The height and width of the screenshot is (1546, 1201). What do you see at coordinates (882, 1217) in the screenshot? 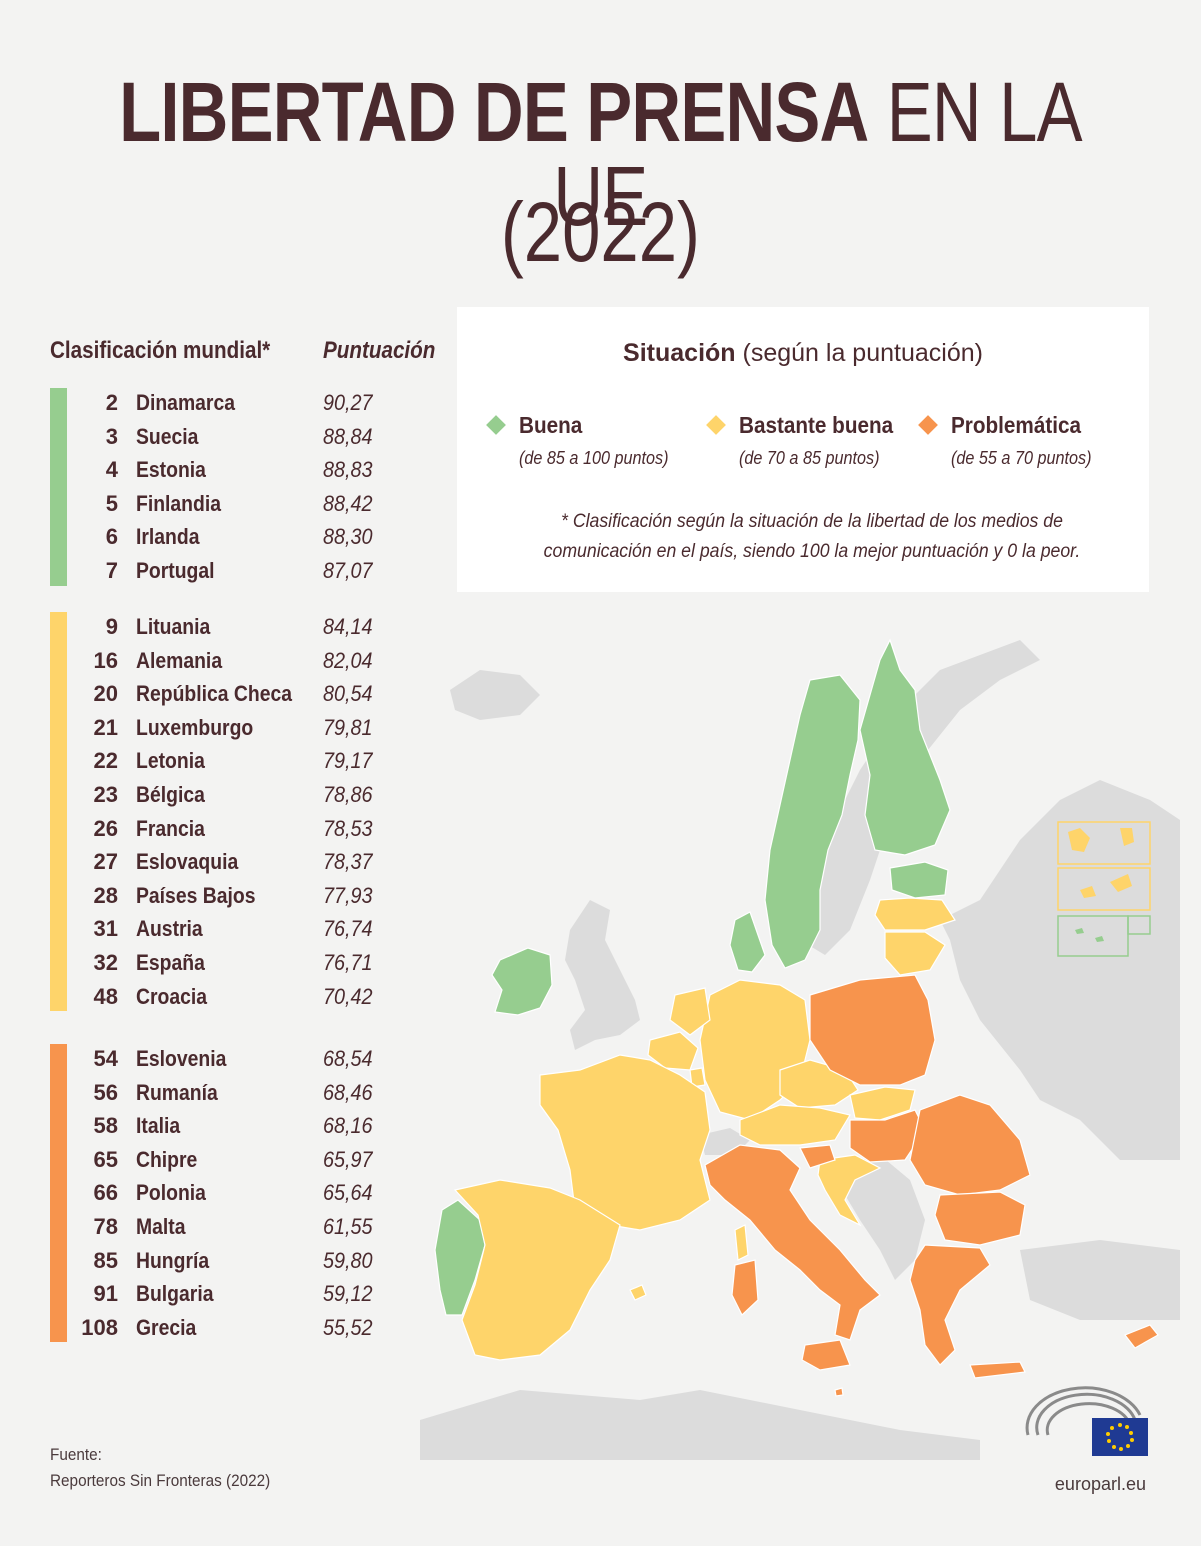
I see `balkans` at bounding box center [882, 1217].